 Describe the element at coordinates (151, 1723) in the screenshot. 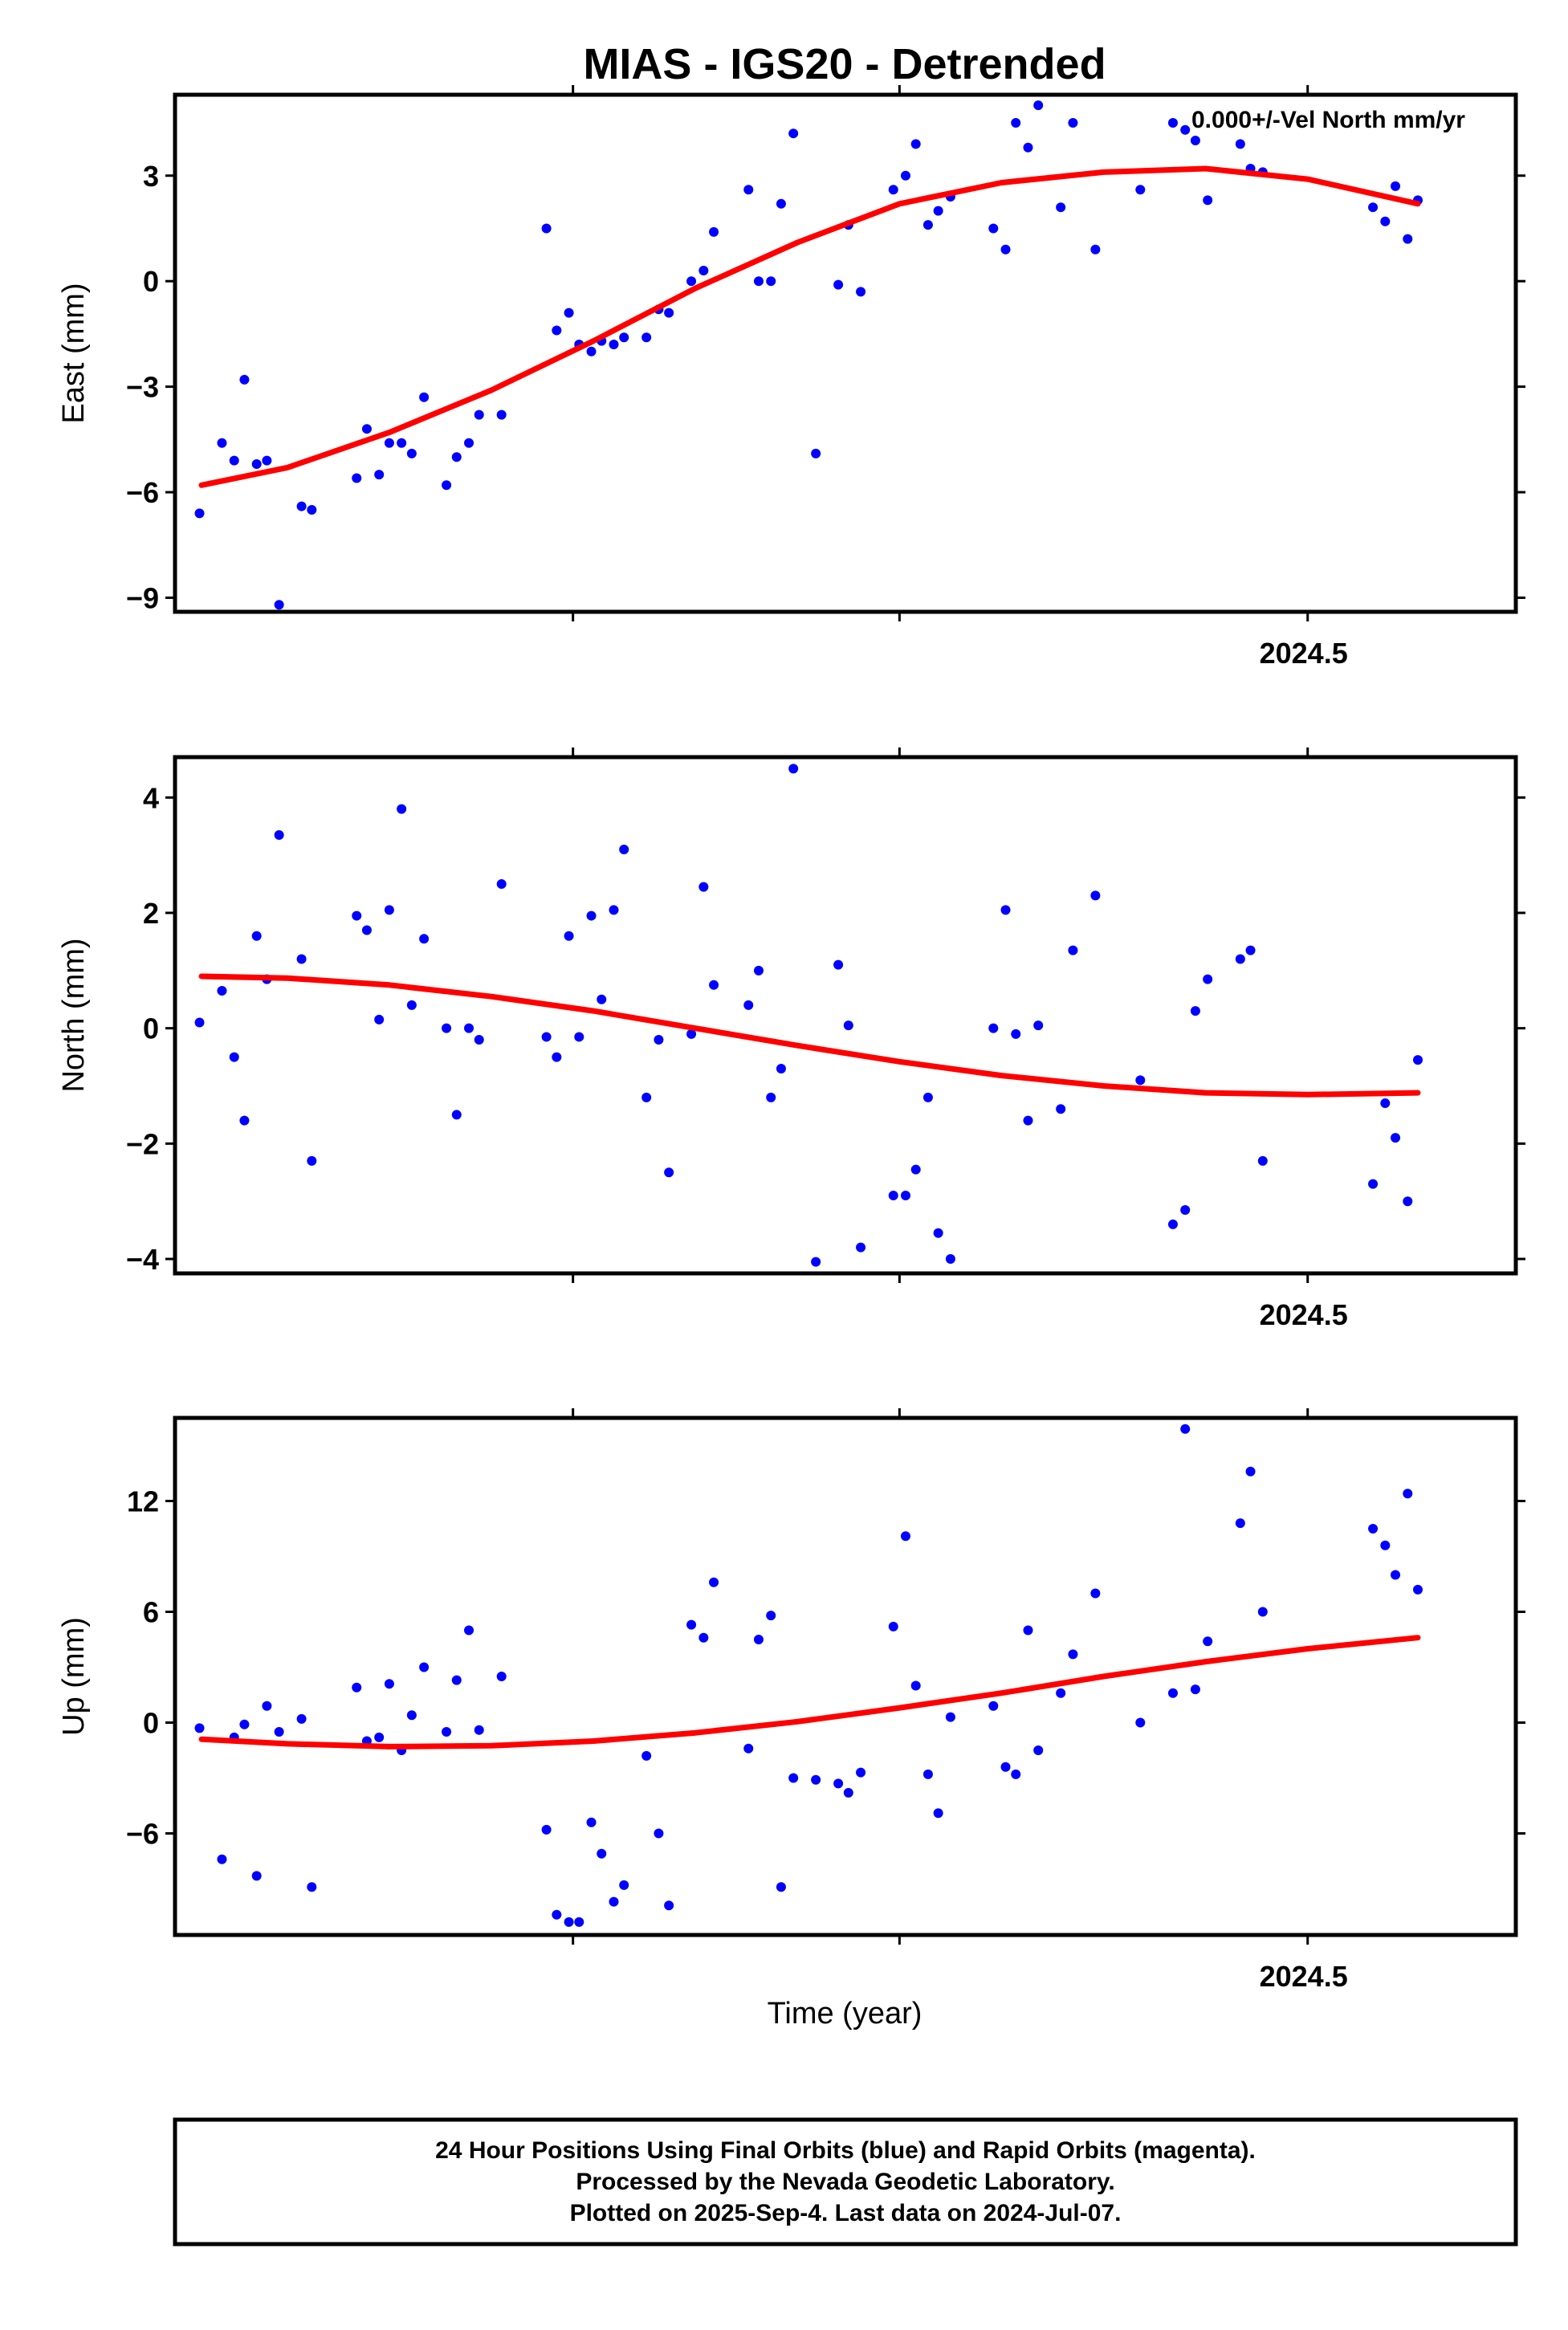

I see `up-ytick-label: 0` at that location.